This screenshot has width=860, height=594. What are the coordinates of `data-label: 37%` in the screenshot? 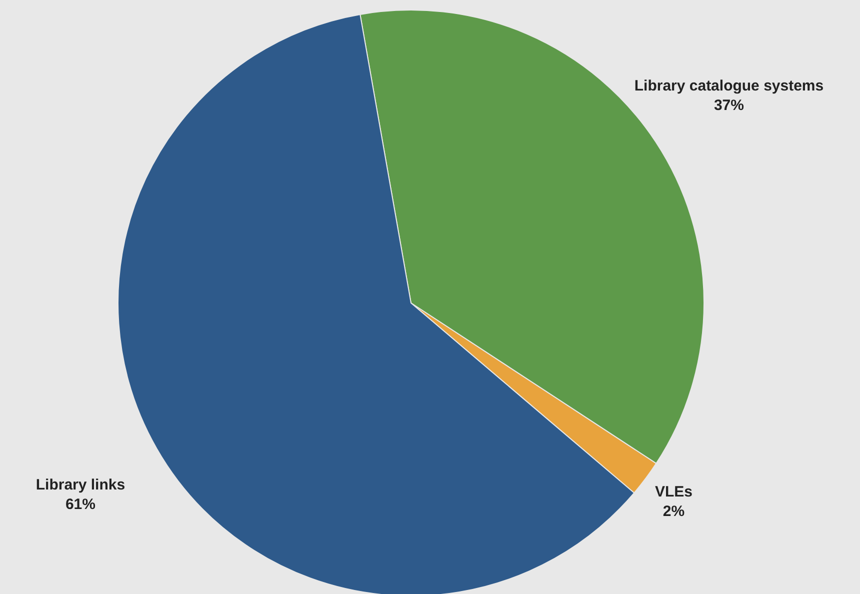 It's located at (729, 105).